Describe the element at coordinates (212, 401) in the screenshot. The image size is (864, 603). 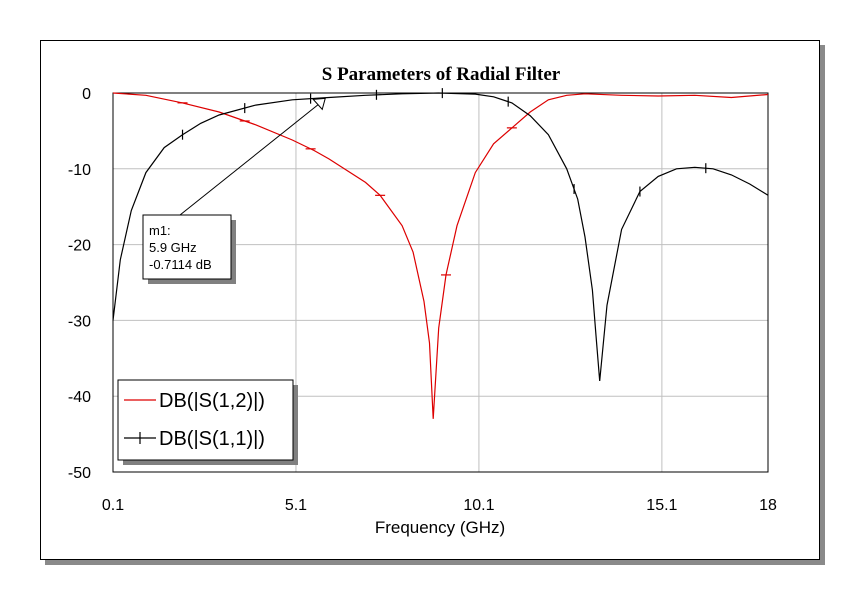
I see `legend-label-1: DB(|S(1,2)|)` at that location.